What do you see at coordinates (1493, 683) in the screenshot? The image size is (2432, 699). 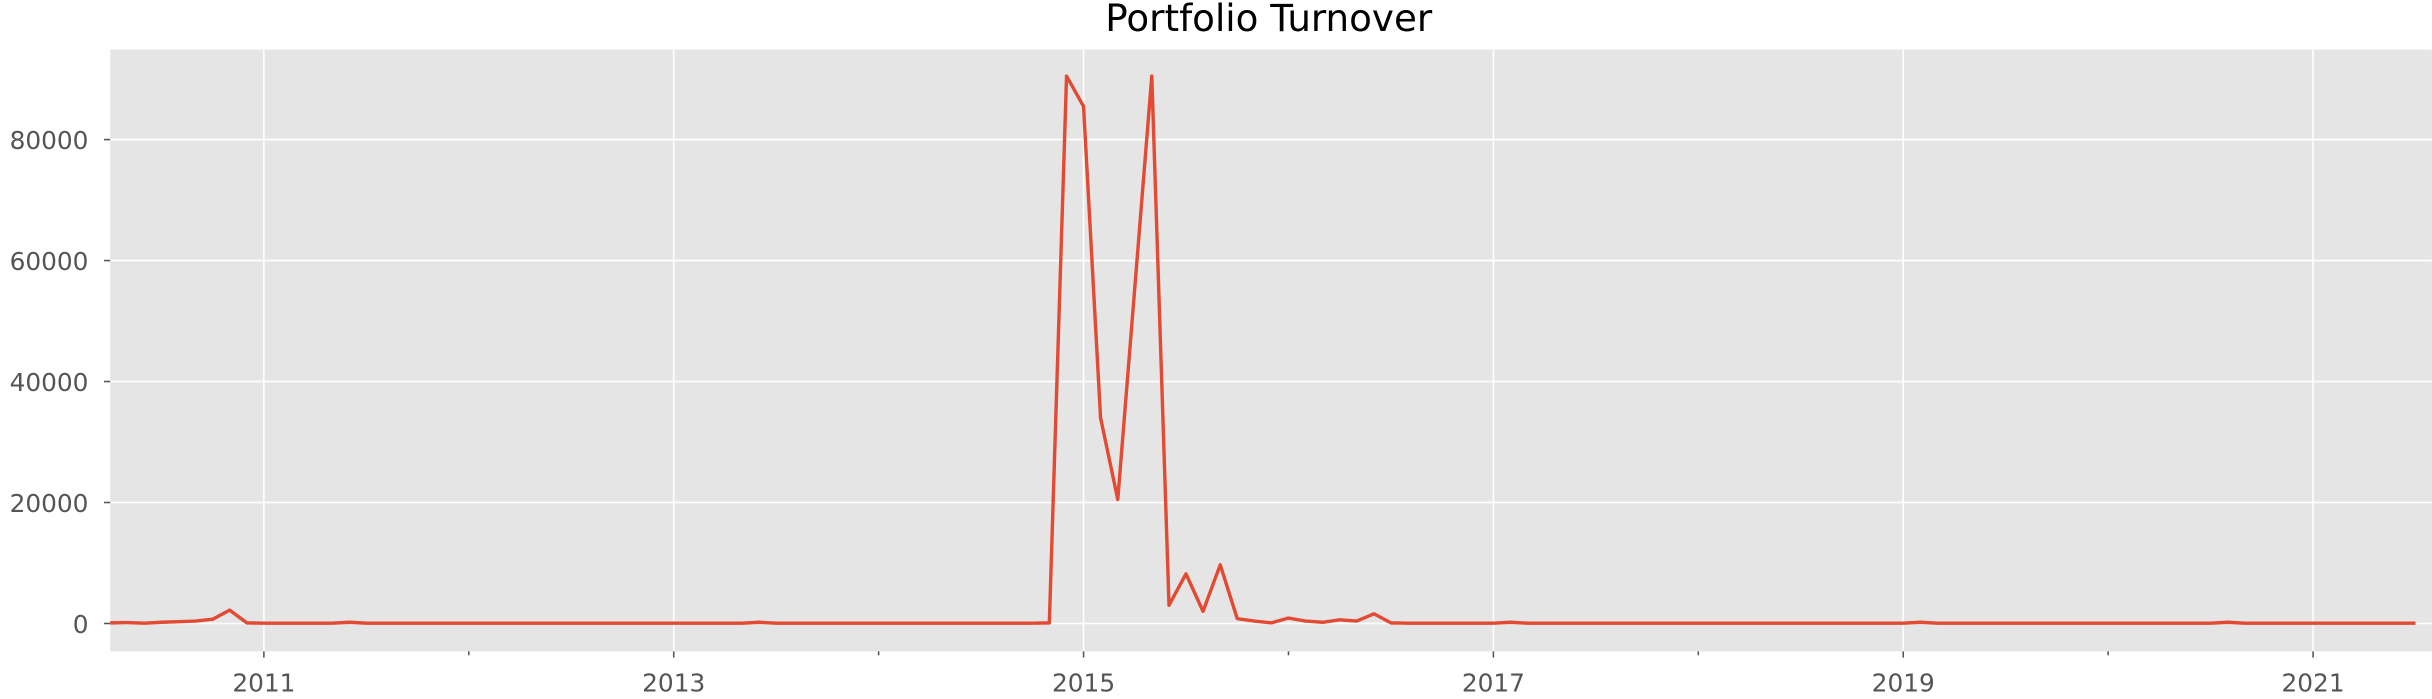 I see `x-tick-label: 2017` at bounding box center [1493, 683].